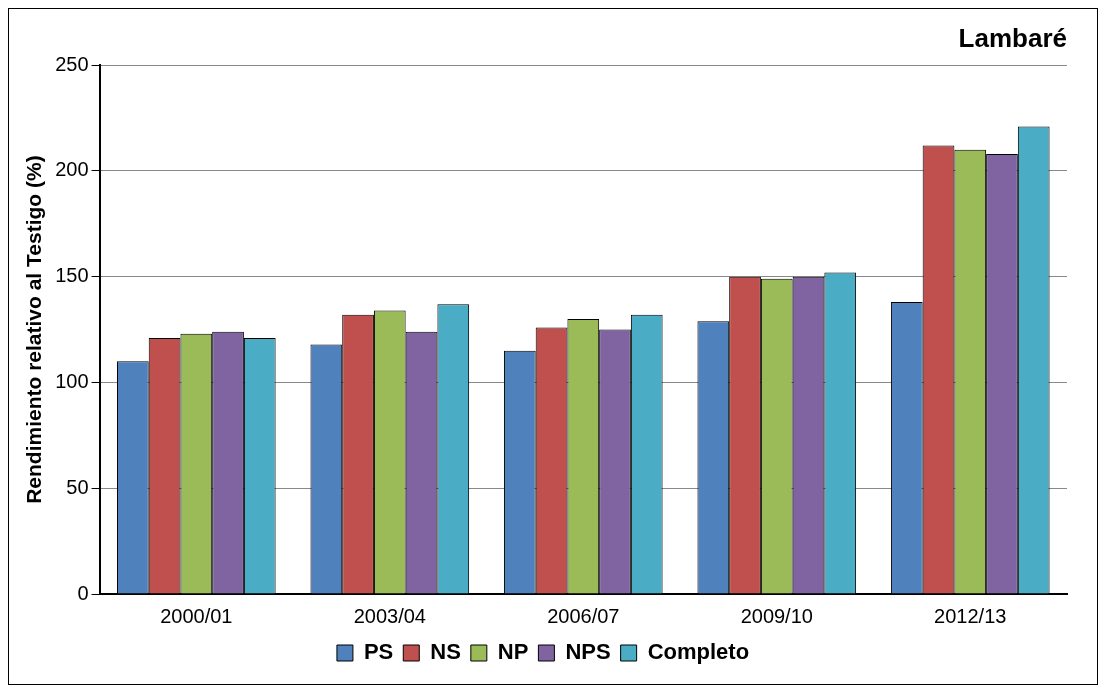  Describe the element at coordinates (34, 329) in the screenshot. I see `y-axis-title: Rendimiento relativo al Testigo (%)` at that location.